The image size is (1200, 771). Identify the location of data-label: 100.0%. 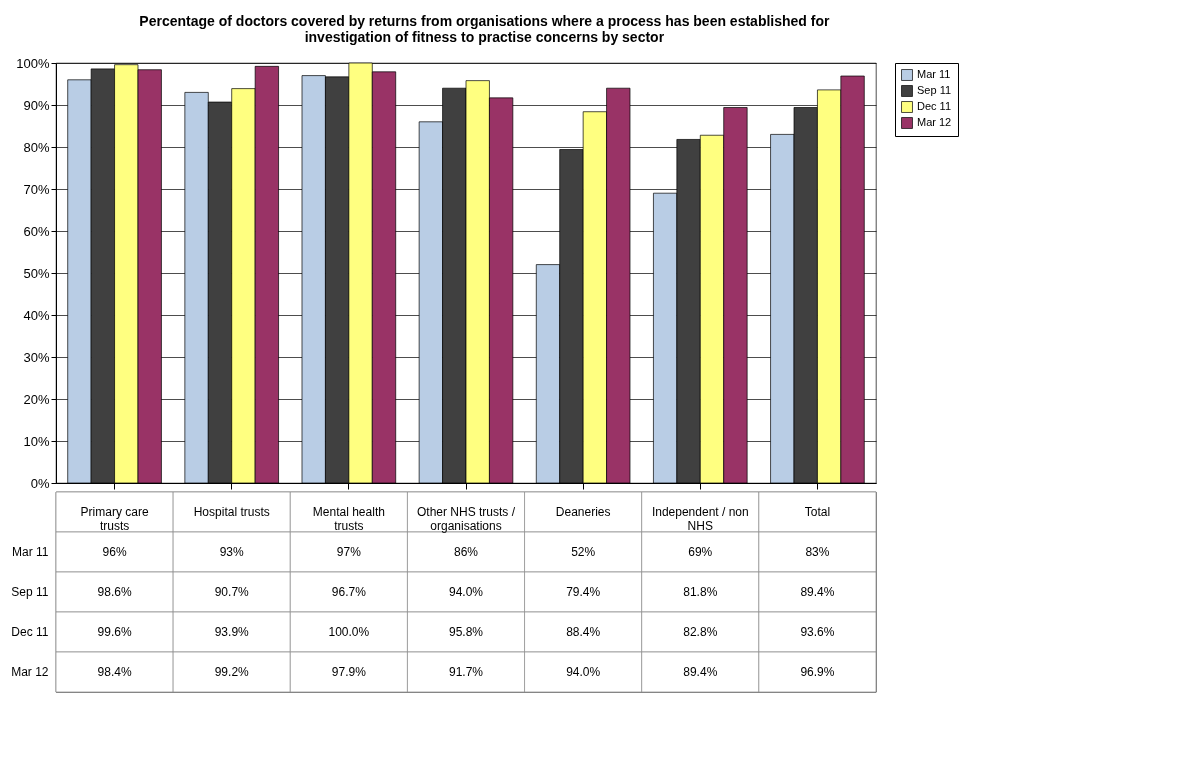
(349, 632).